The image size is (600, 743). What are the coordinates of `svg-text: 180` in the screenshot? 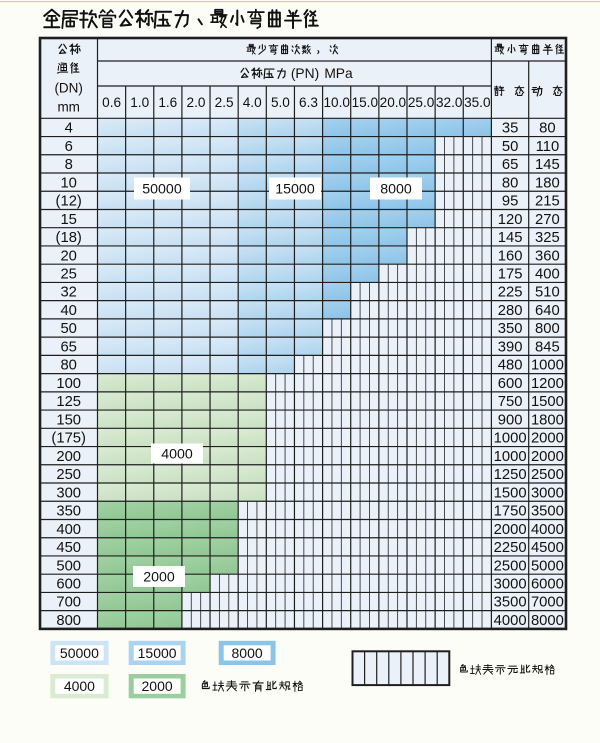 It's located at (547, 183).